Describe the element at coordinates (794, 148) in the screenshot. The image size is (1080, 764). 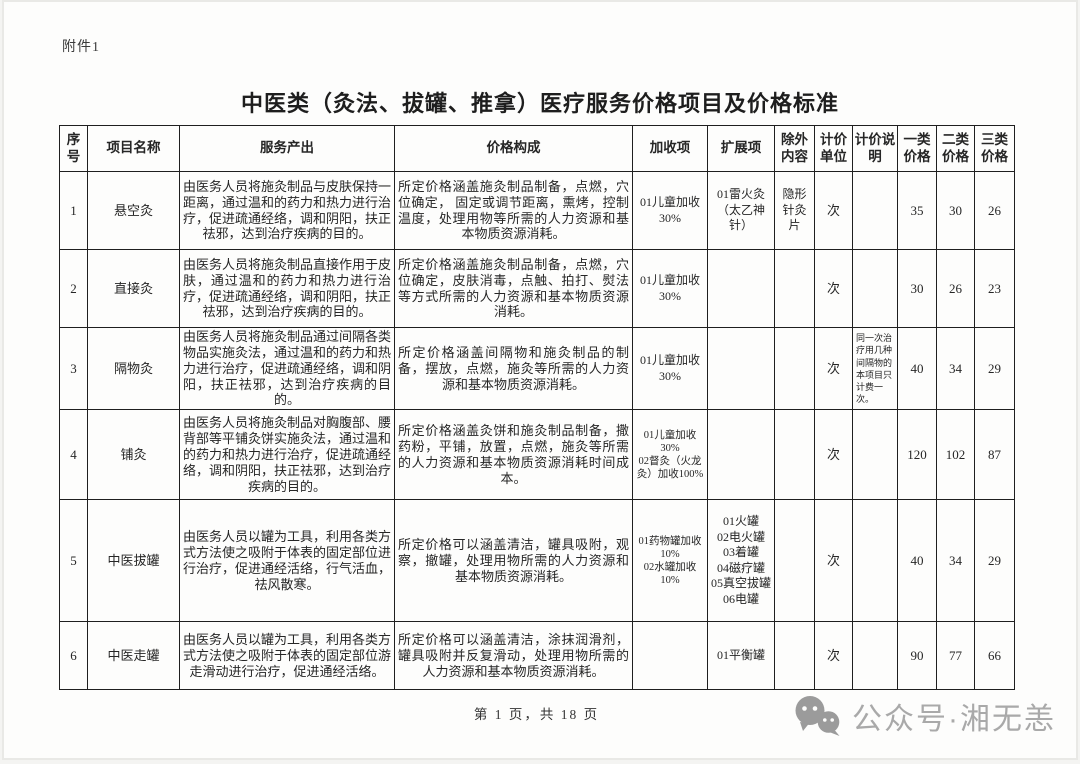
I see `header-exclusion: 除外内容` at that location.